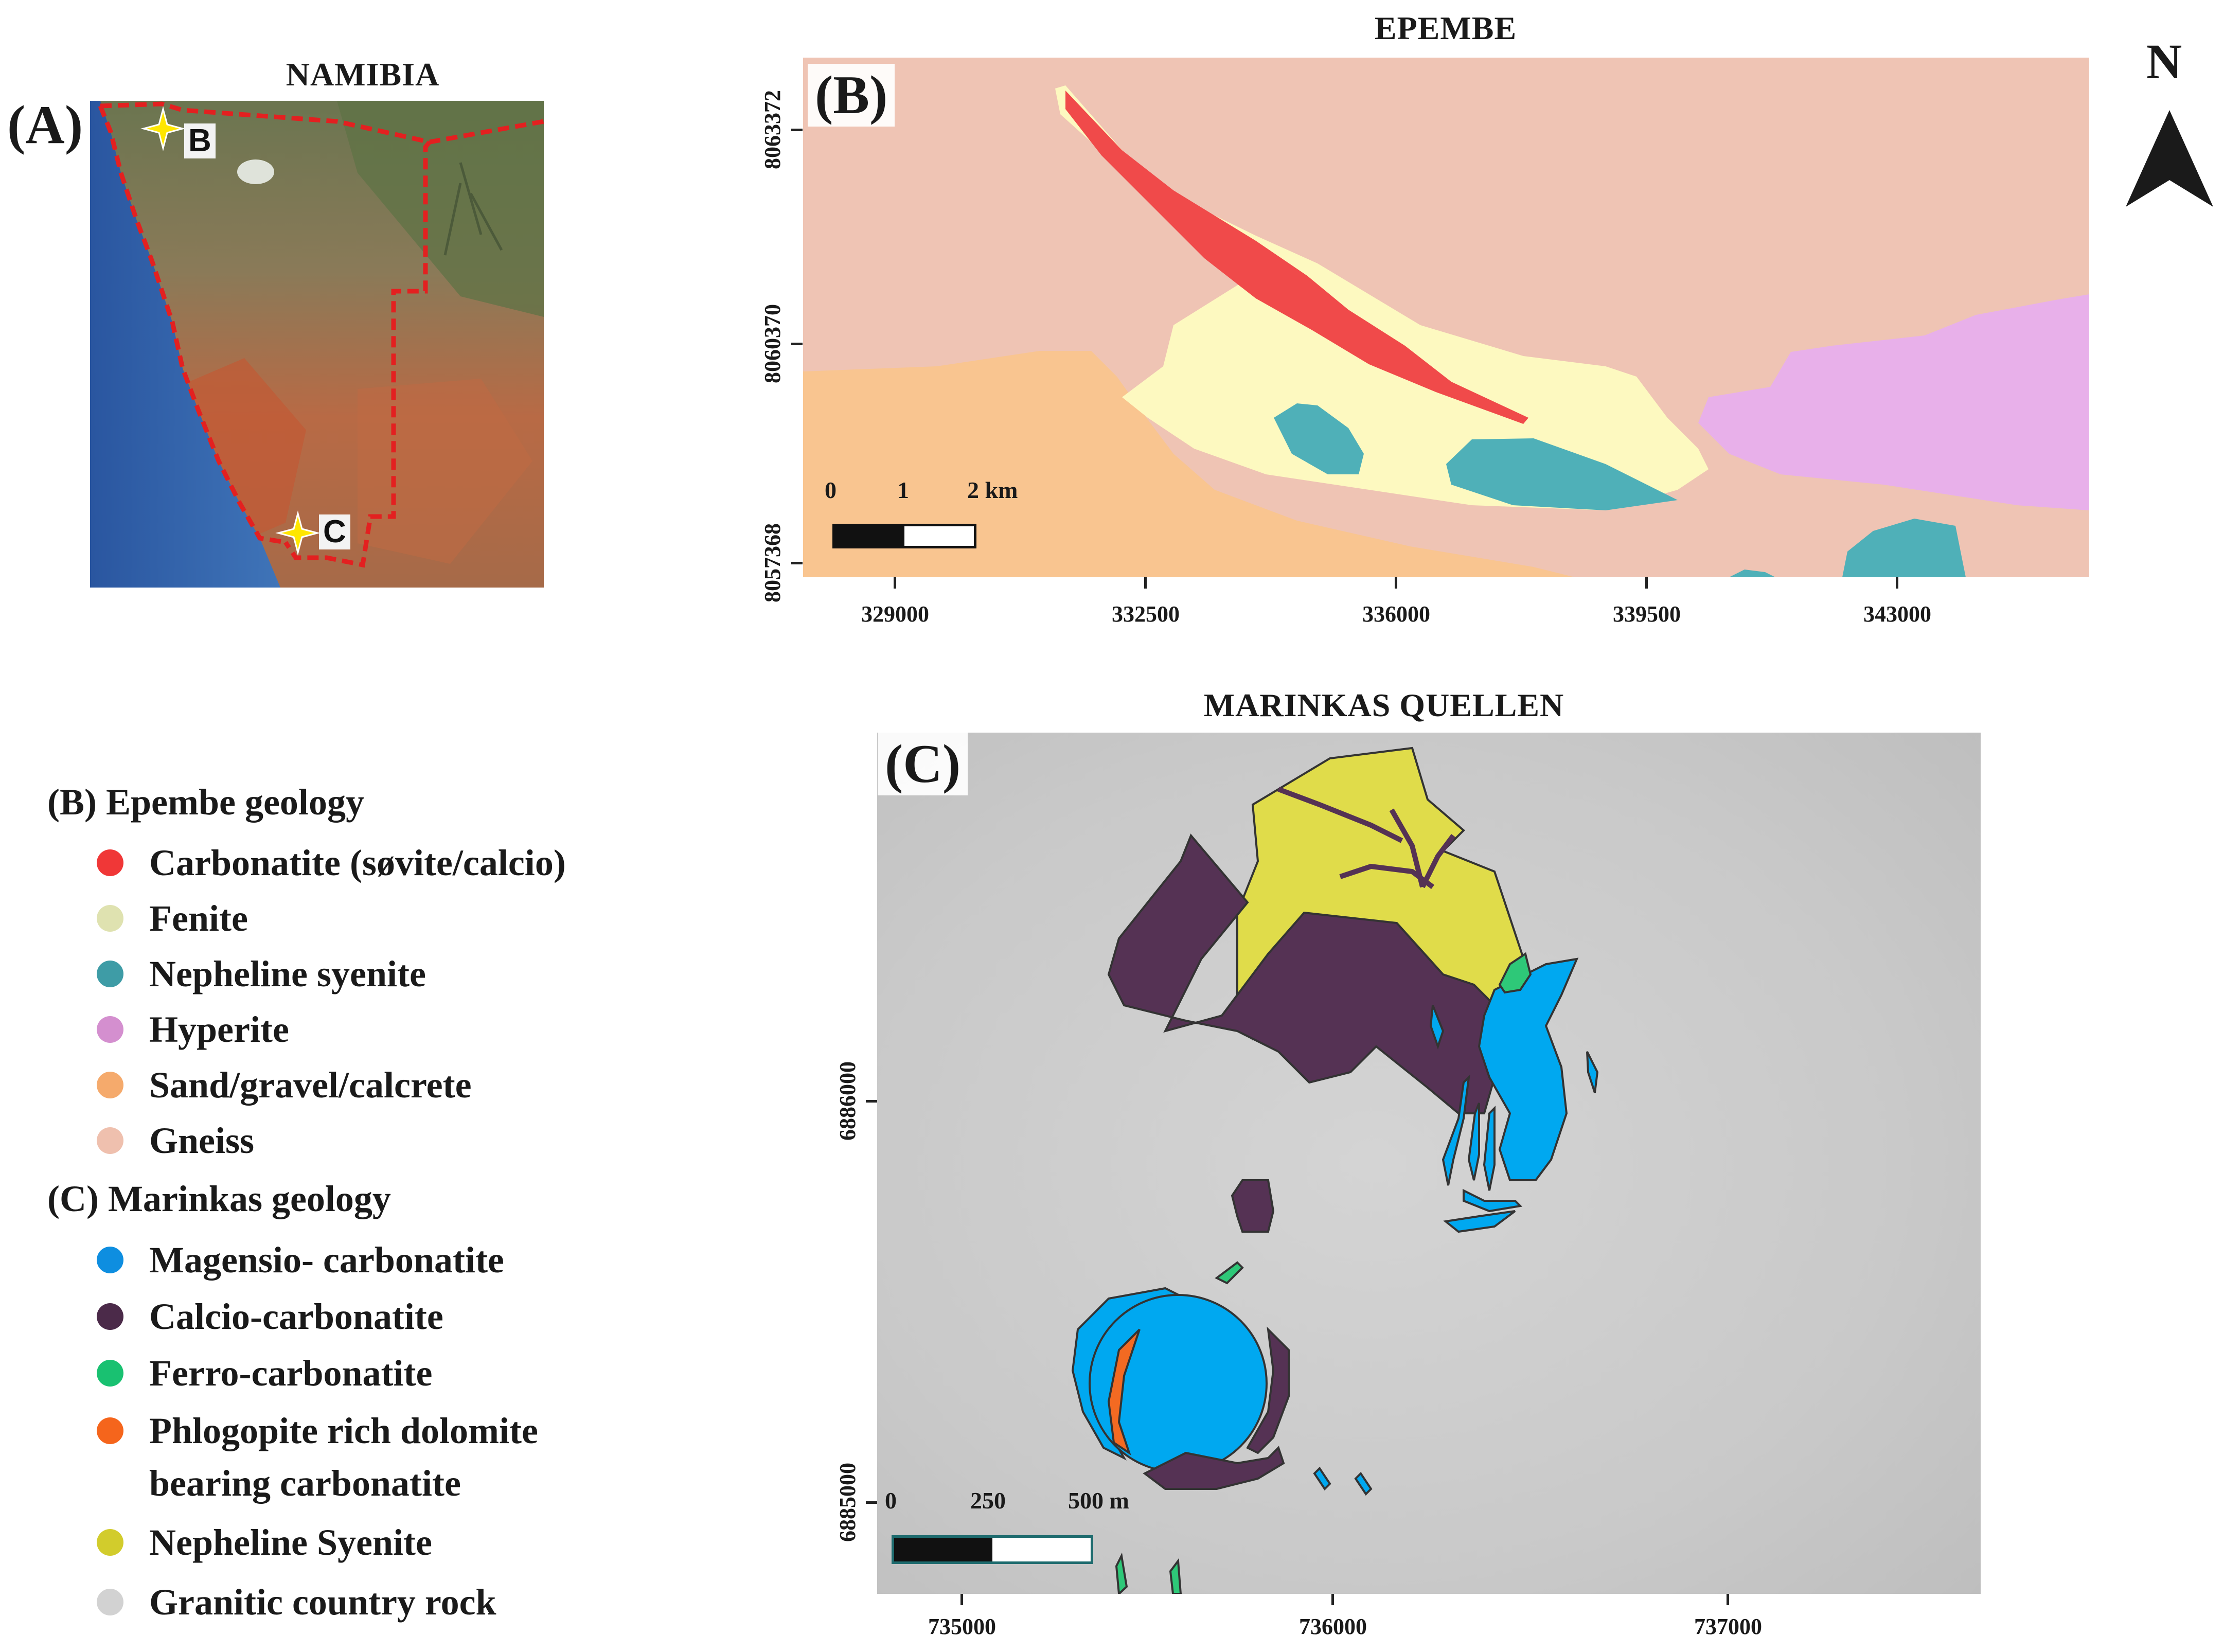 The width and height of the screenshot is (2224, 1652). Describe the element at coordinates (1515, 973) in the screenshot. I see `ferro-carbonatite-top` at that location.